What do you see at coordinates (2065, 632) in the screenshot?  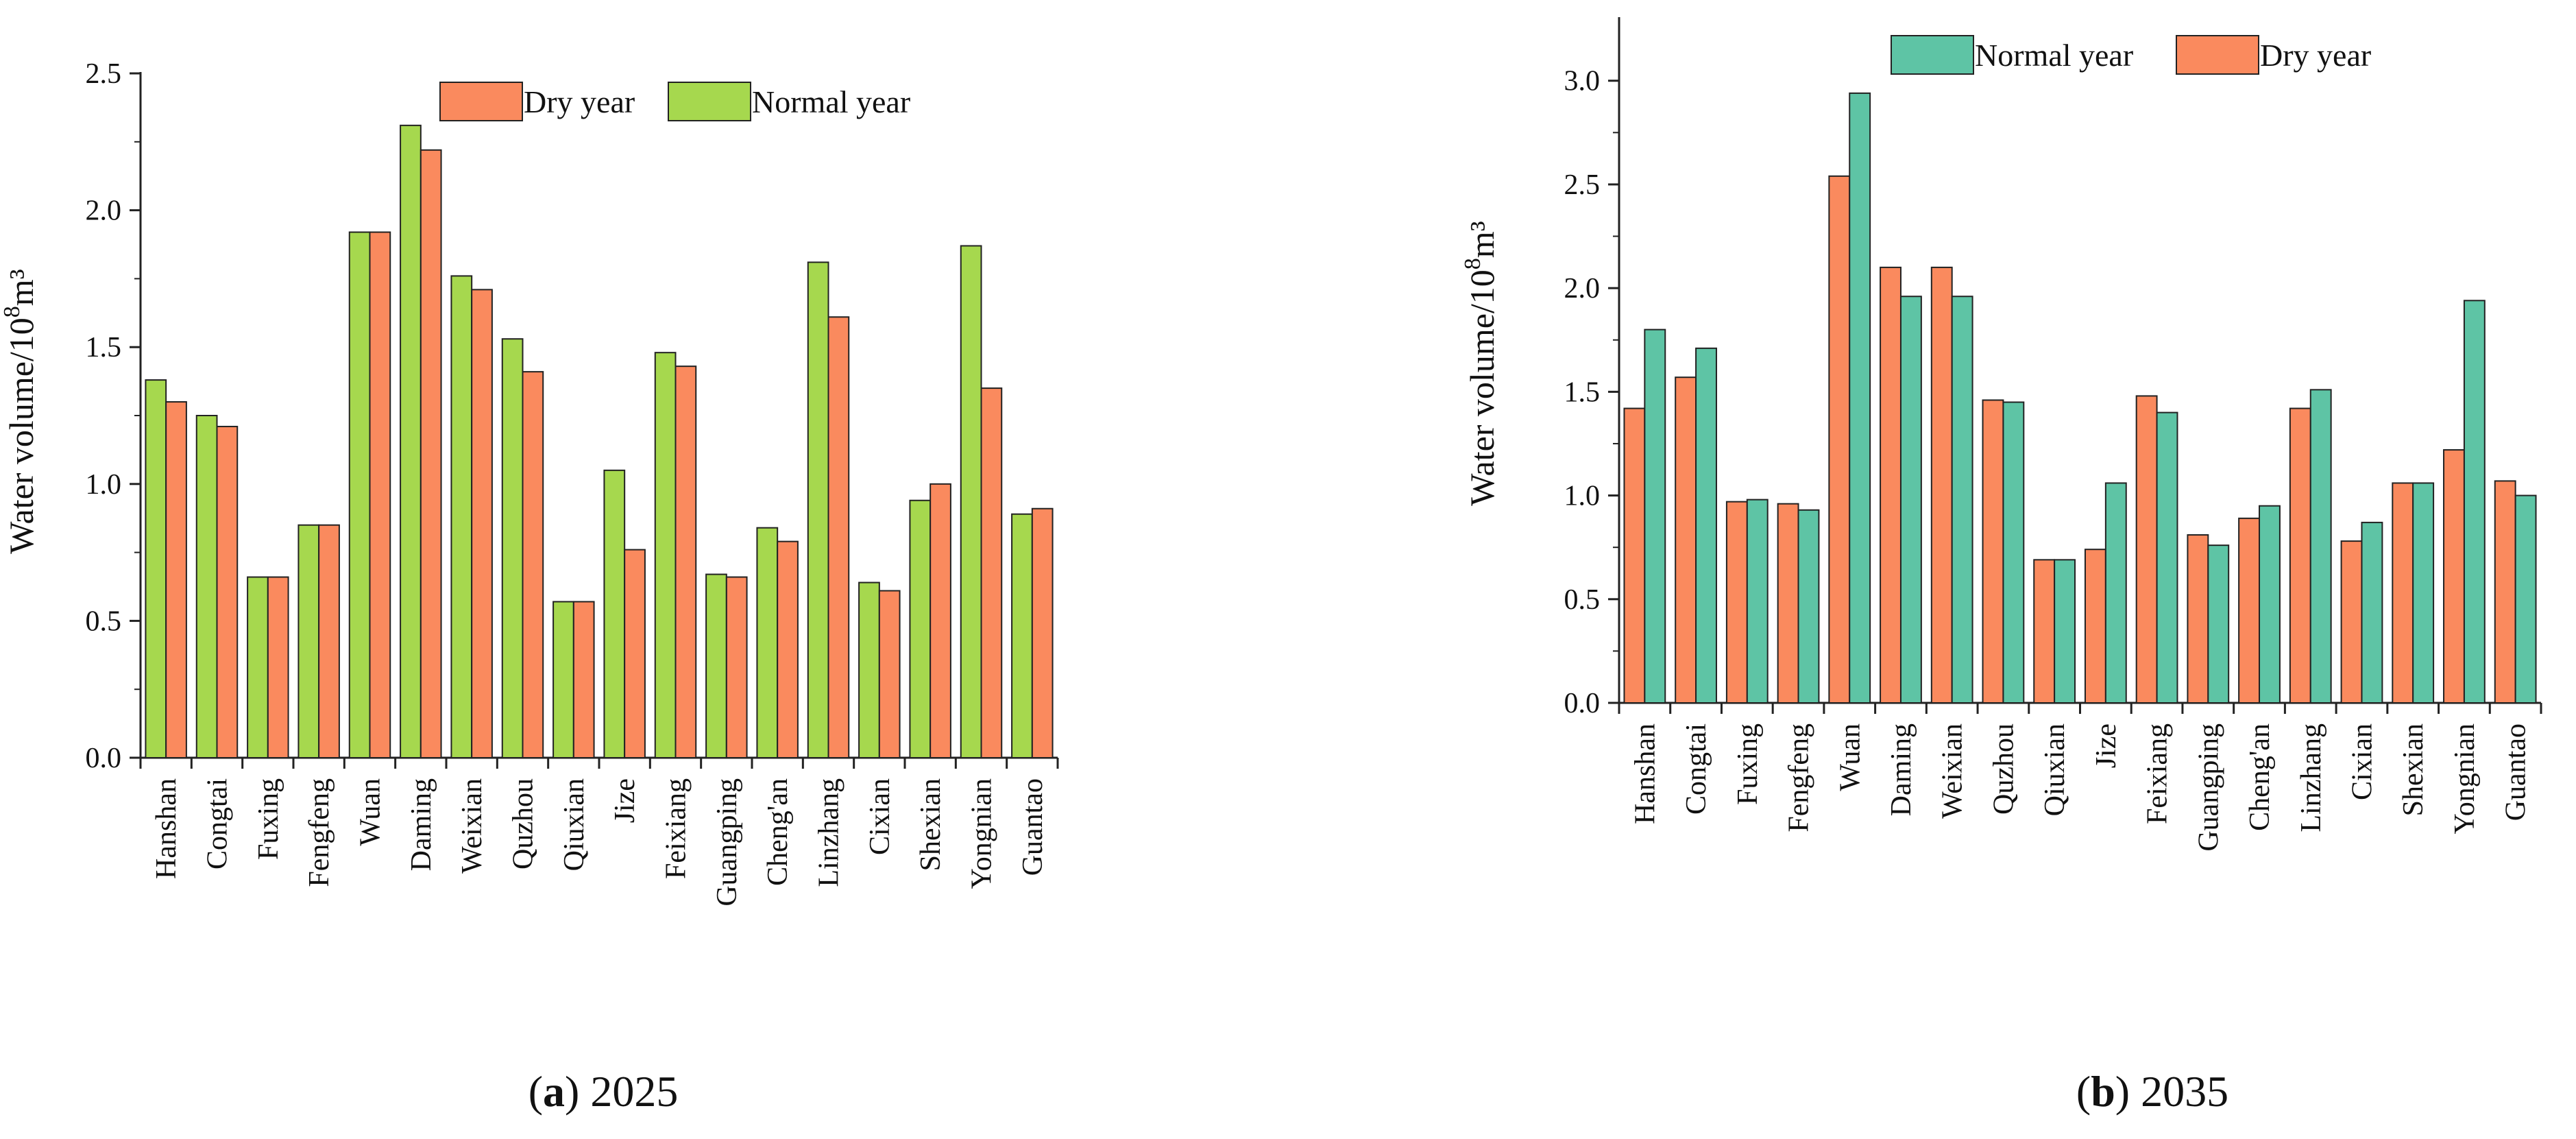 I see `bar-normal-year-qiuxian` at bounding box center [2065, 632].